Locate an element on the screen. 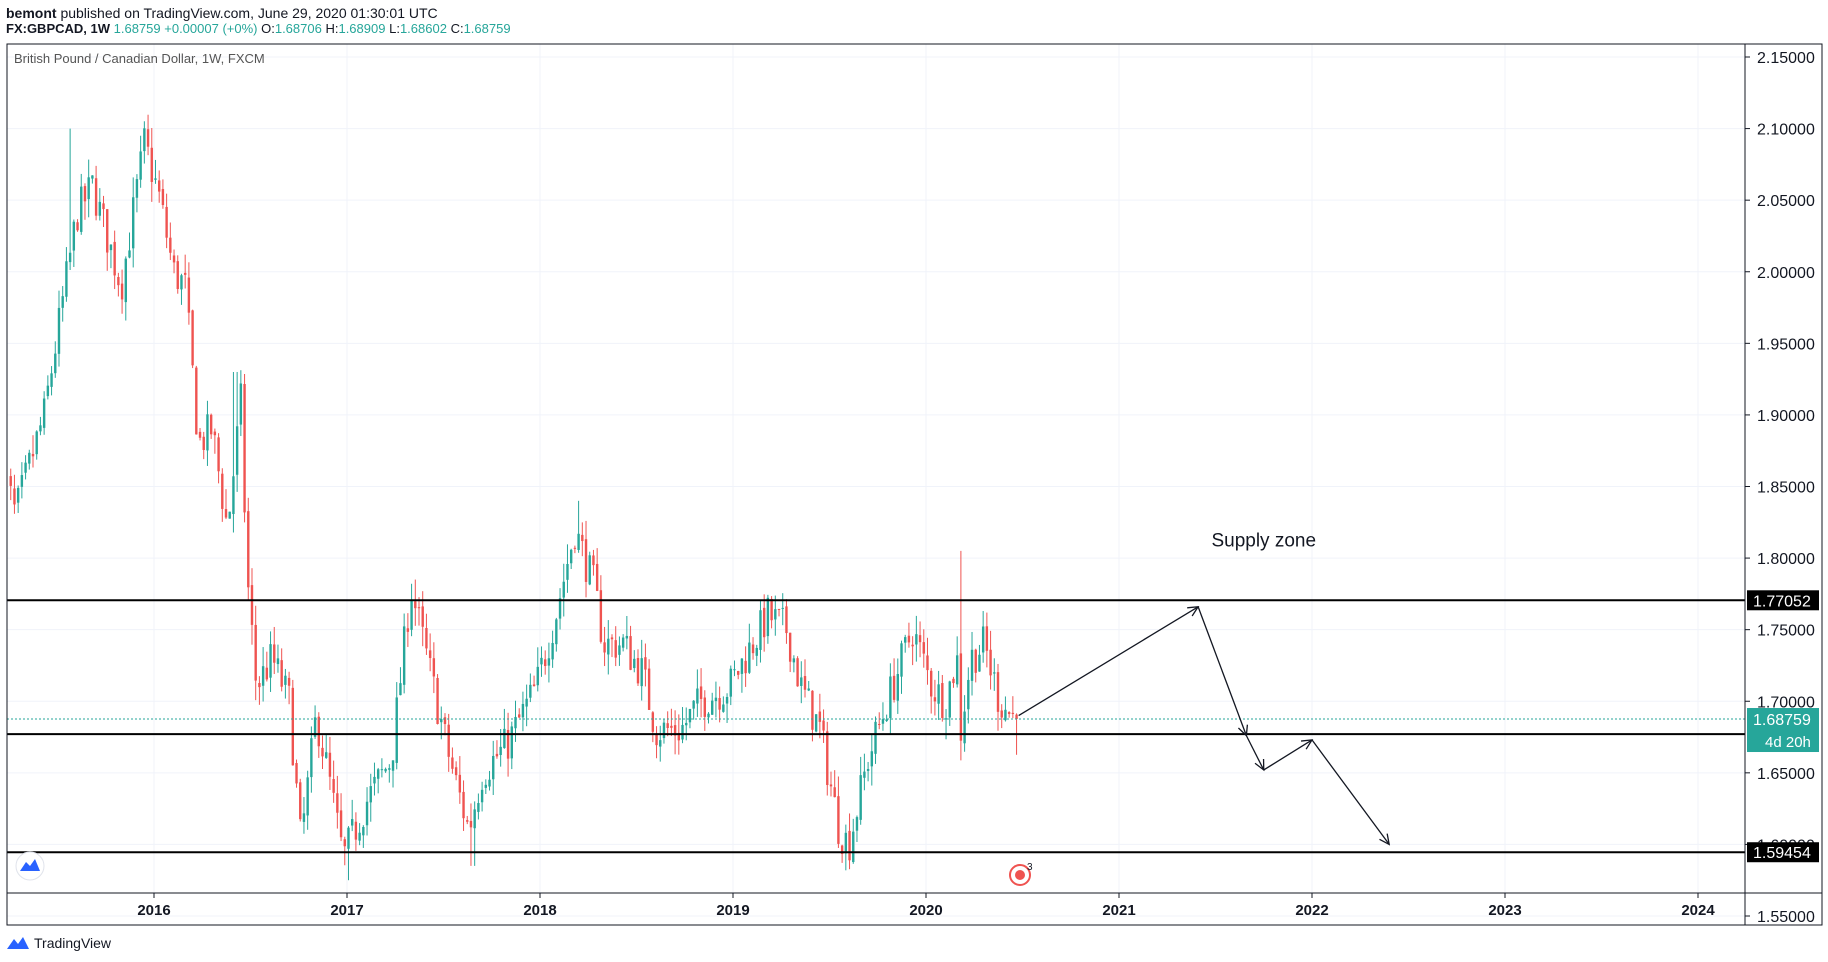 The image size is (1828, 962). tradingview-logo-icon is located at coordinates (18, 943).